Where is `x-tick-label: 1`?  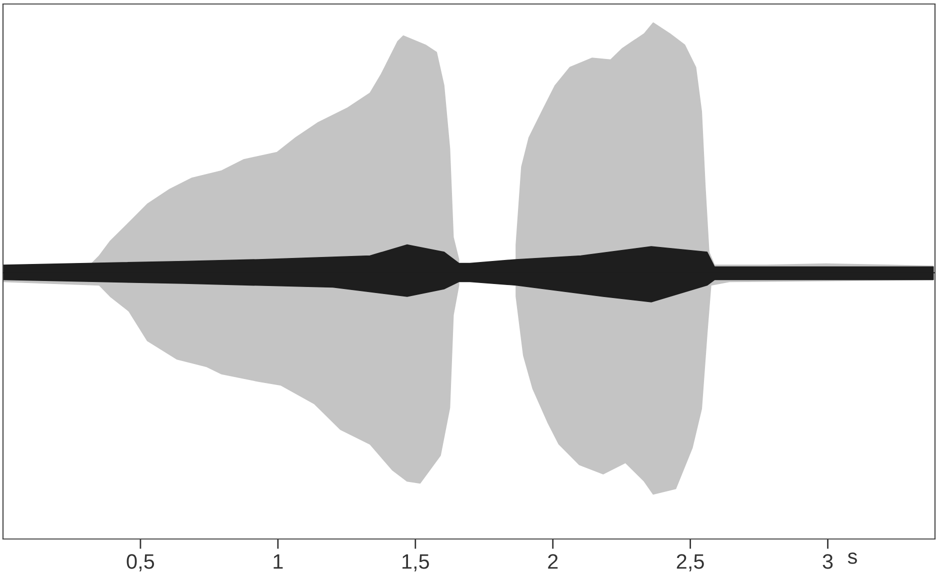
x-tick-label: 1 is located at coordinates (278, 561).